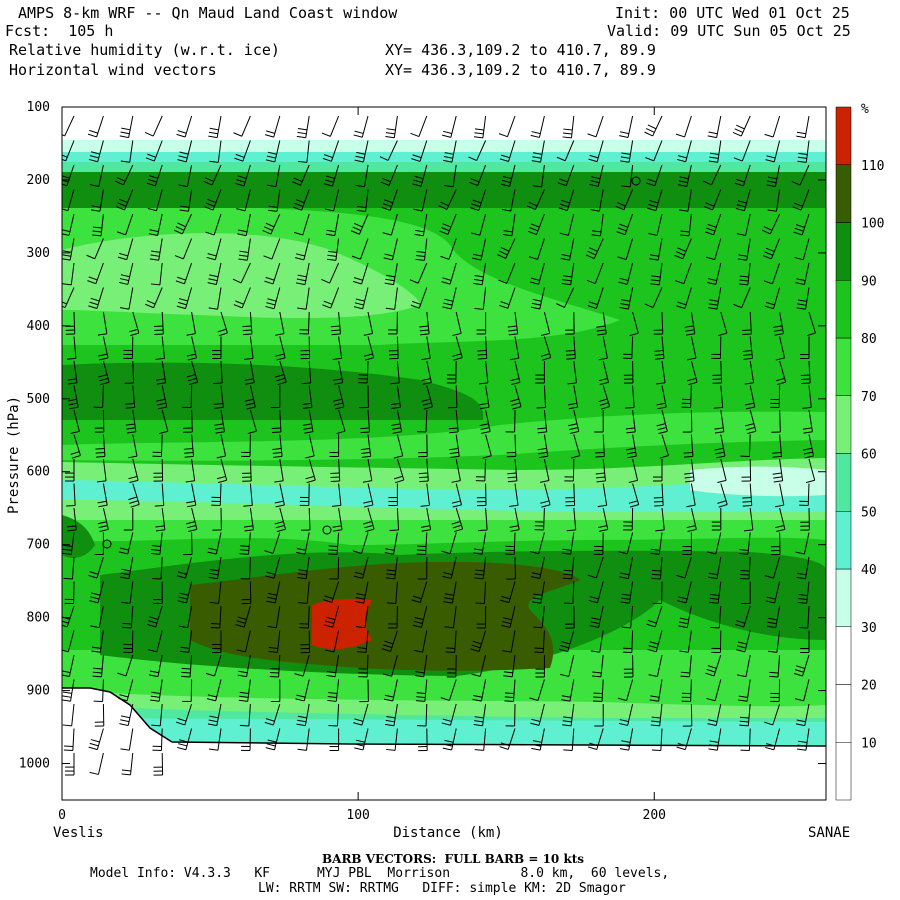 The image size is (900, 900). What do you see at coordinates (62, 815) in the screenshot?
I see `x-tick-label: 0` at bounding box center [62, 815].